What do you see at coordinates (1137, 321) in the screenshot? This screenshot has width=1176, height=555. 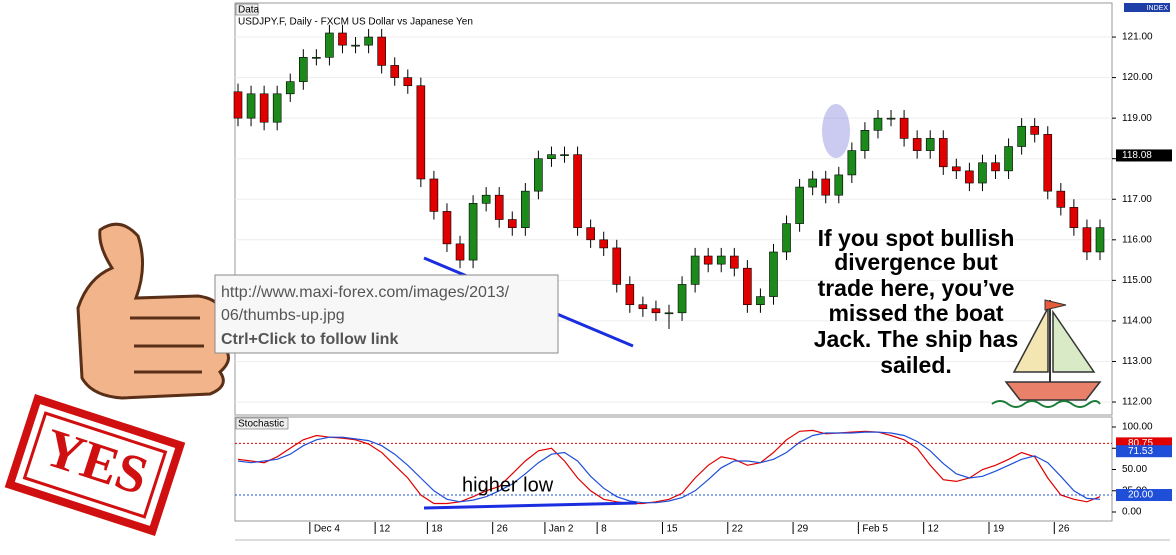 I see `y-tick-label: 114.00` at bounding box center [1137, 321].